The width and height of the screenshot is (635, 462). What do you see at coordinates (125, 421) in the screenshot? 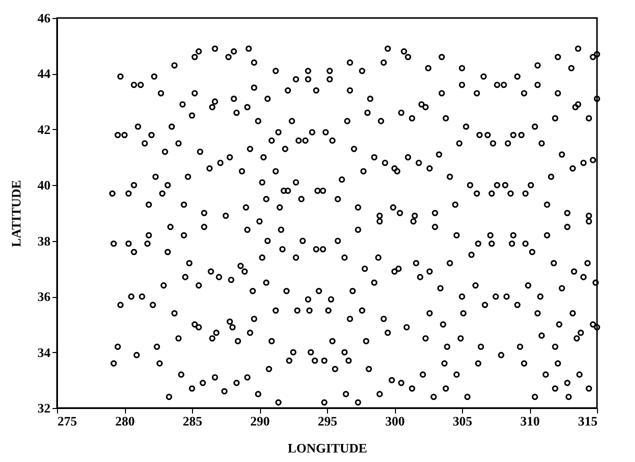
I see `x-tick-label: 280` at bounding box center [125, 421].